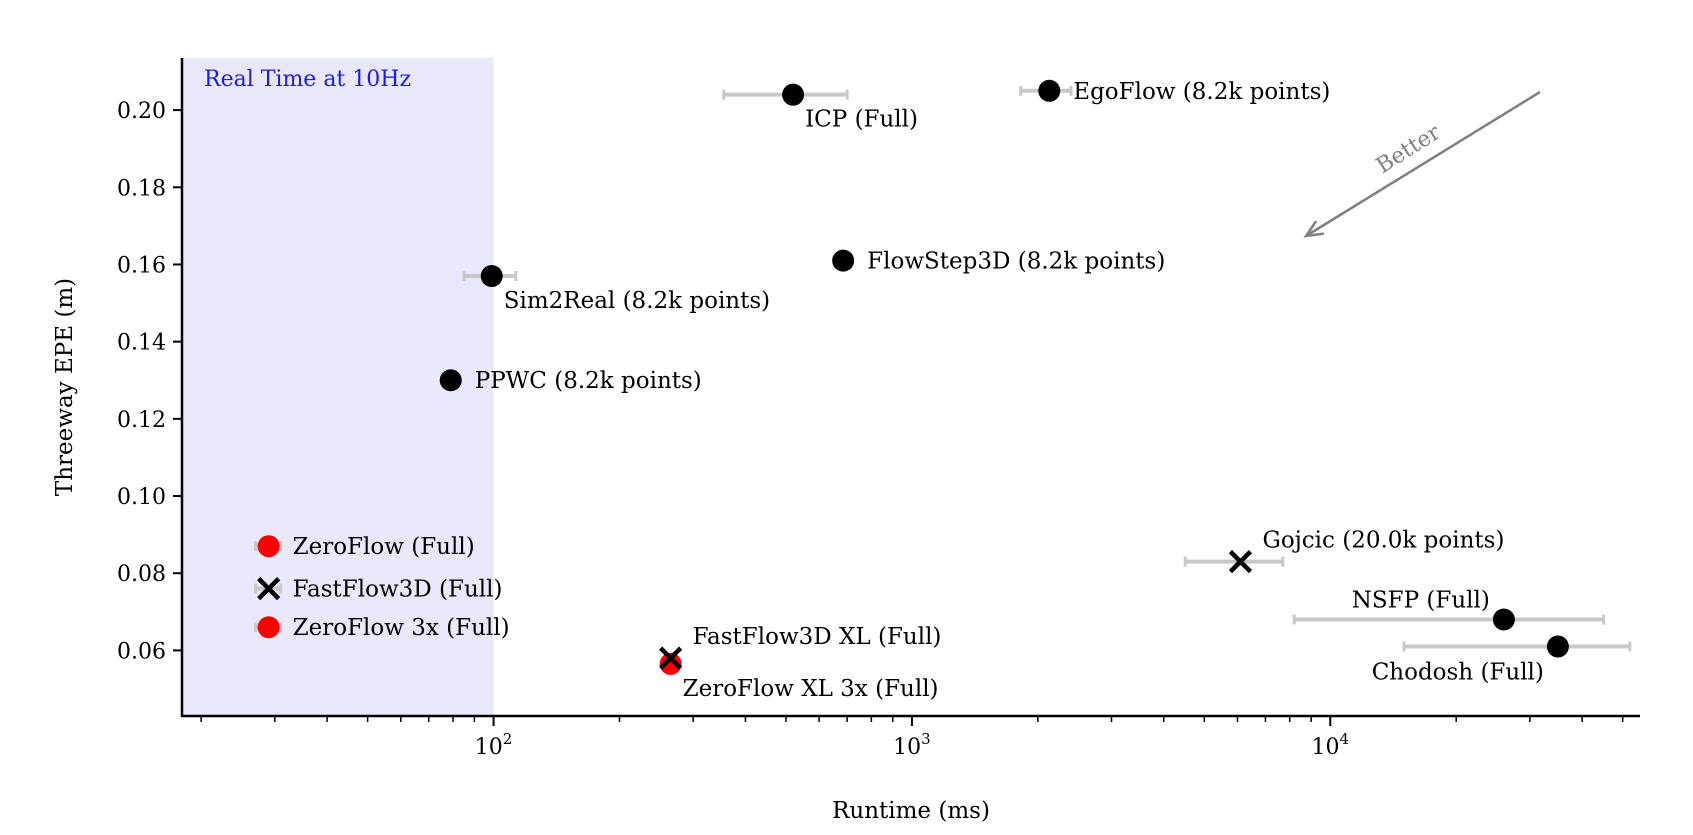  Describe the element at coordinates (911, 811) in the screenshot. I see `x-axis-title: Runtime (ms)` at that location.